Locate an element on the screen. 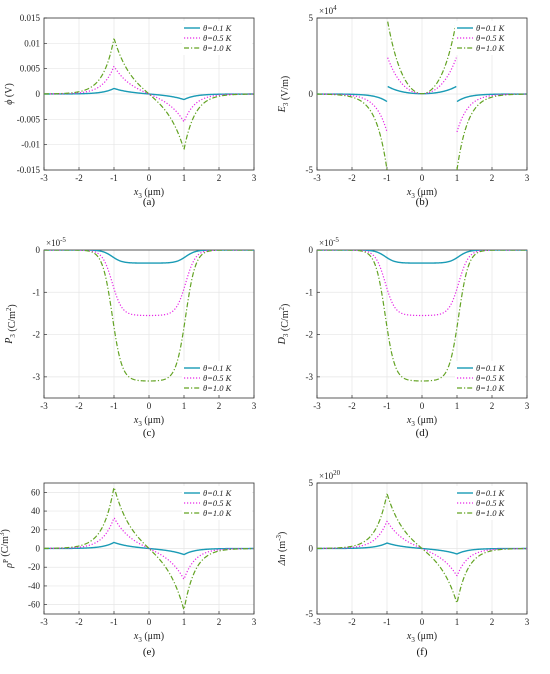  axis-exponent: ×10⁻⁵ is located at coordinates (56, 242).